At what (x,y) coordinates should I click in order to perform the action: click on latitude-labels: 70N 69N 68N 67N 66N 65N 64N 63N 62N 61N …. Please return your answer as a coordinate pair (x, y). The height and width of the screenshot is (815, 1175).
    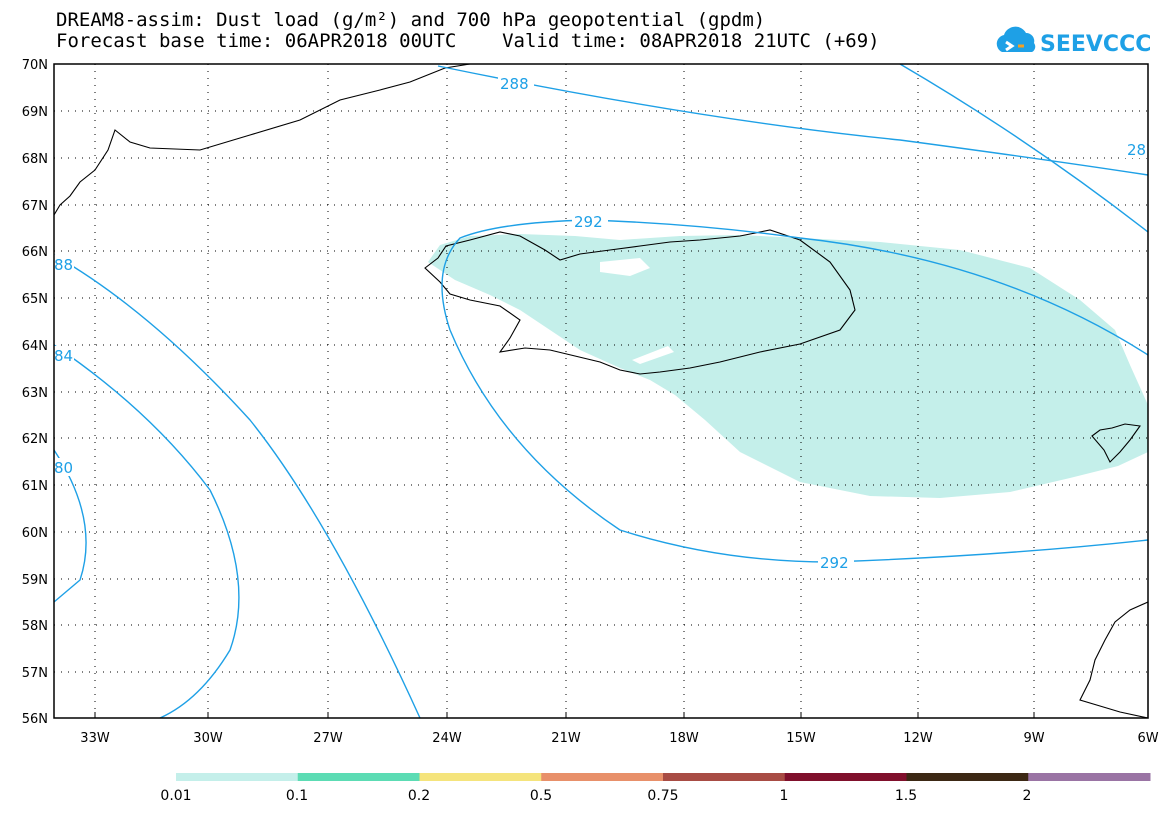
    Looking at the image, I should click on (35, 392).